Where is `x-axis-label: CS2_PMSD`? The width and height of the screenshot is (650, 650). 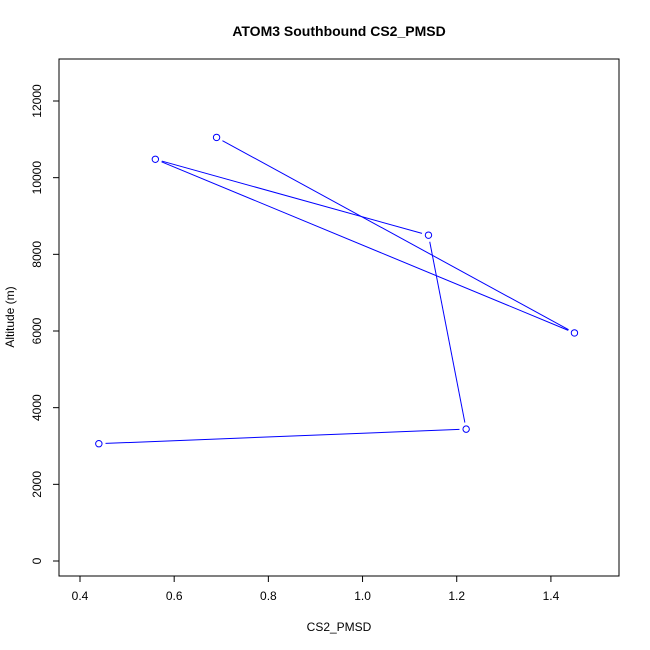
x-axis-label: CS2_PMSD is located at coordinates (339, 627).